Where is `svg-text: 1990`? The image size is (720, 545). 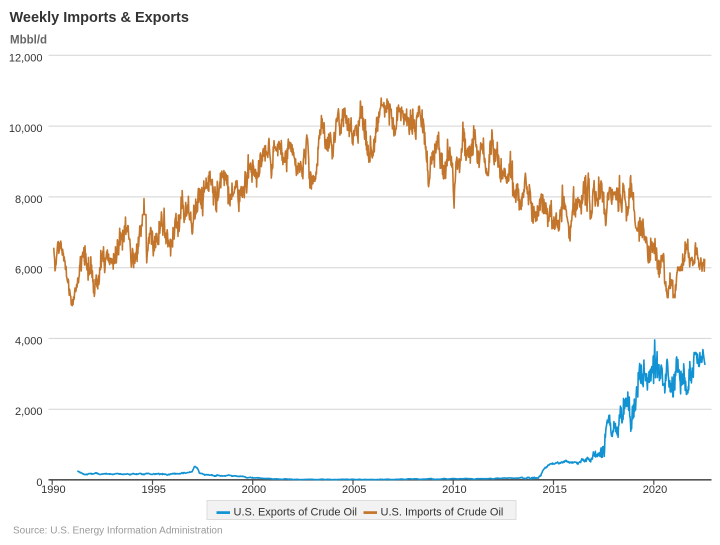
svg-text: 1990 is located at coordinates (53, 490).